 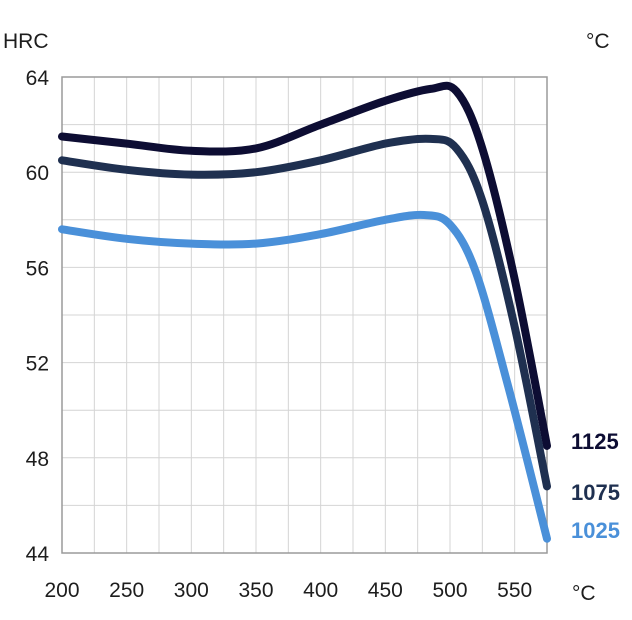 What do you see at coordinates (584, 593) in the screenshot?
I see `x-axis-unit: °C` at bounding box center [584, 593].